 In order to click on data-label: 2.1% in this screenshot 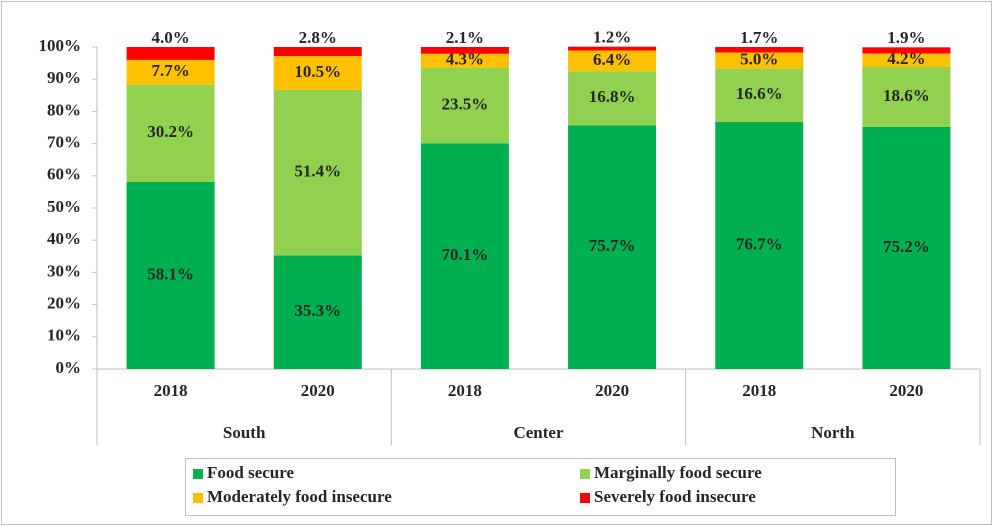, I will do `click(465, 37)`.